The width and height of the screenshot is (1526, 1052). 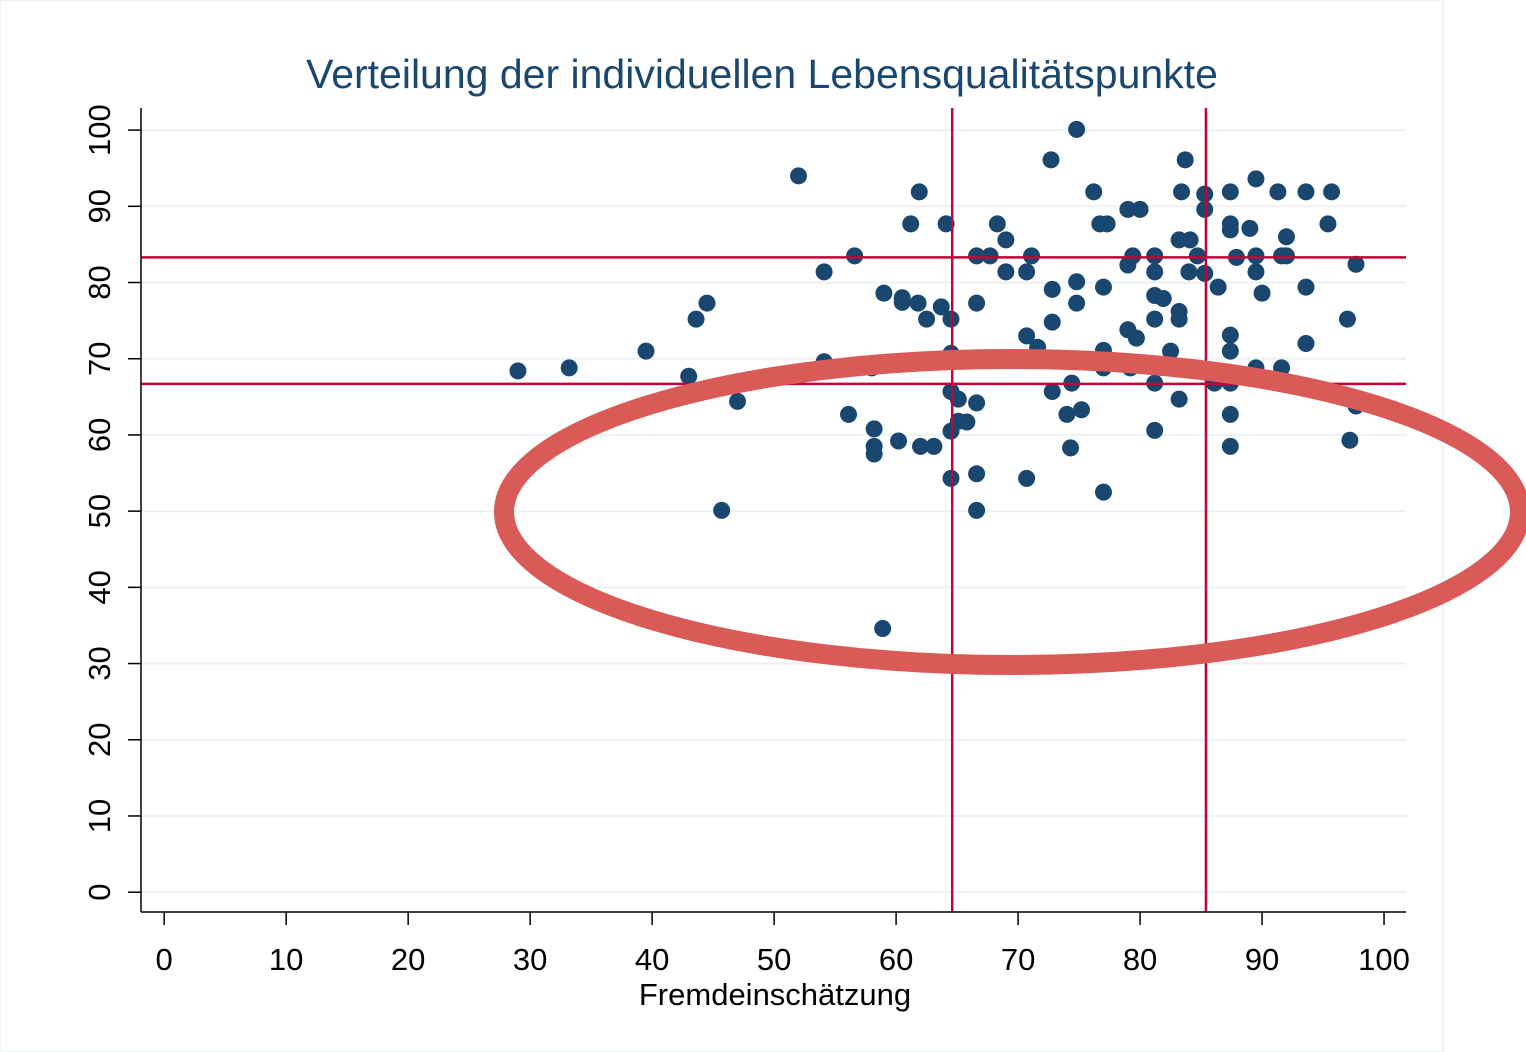 What do you see at coordinates (1262, 959) in the screenshot?
I see `x-tick-label: 90` at bounding box center [1262, 959].